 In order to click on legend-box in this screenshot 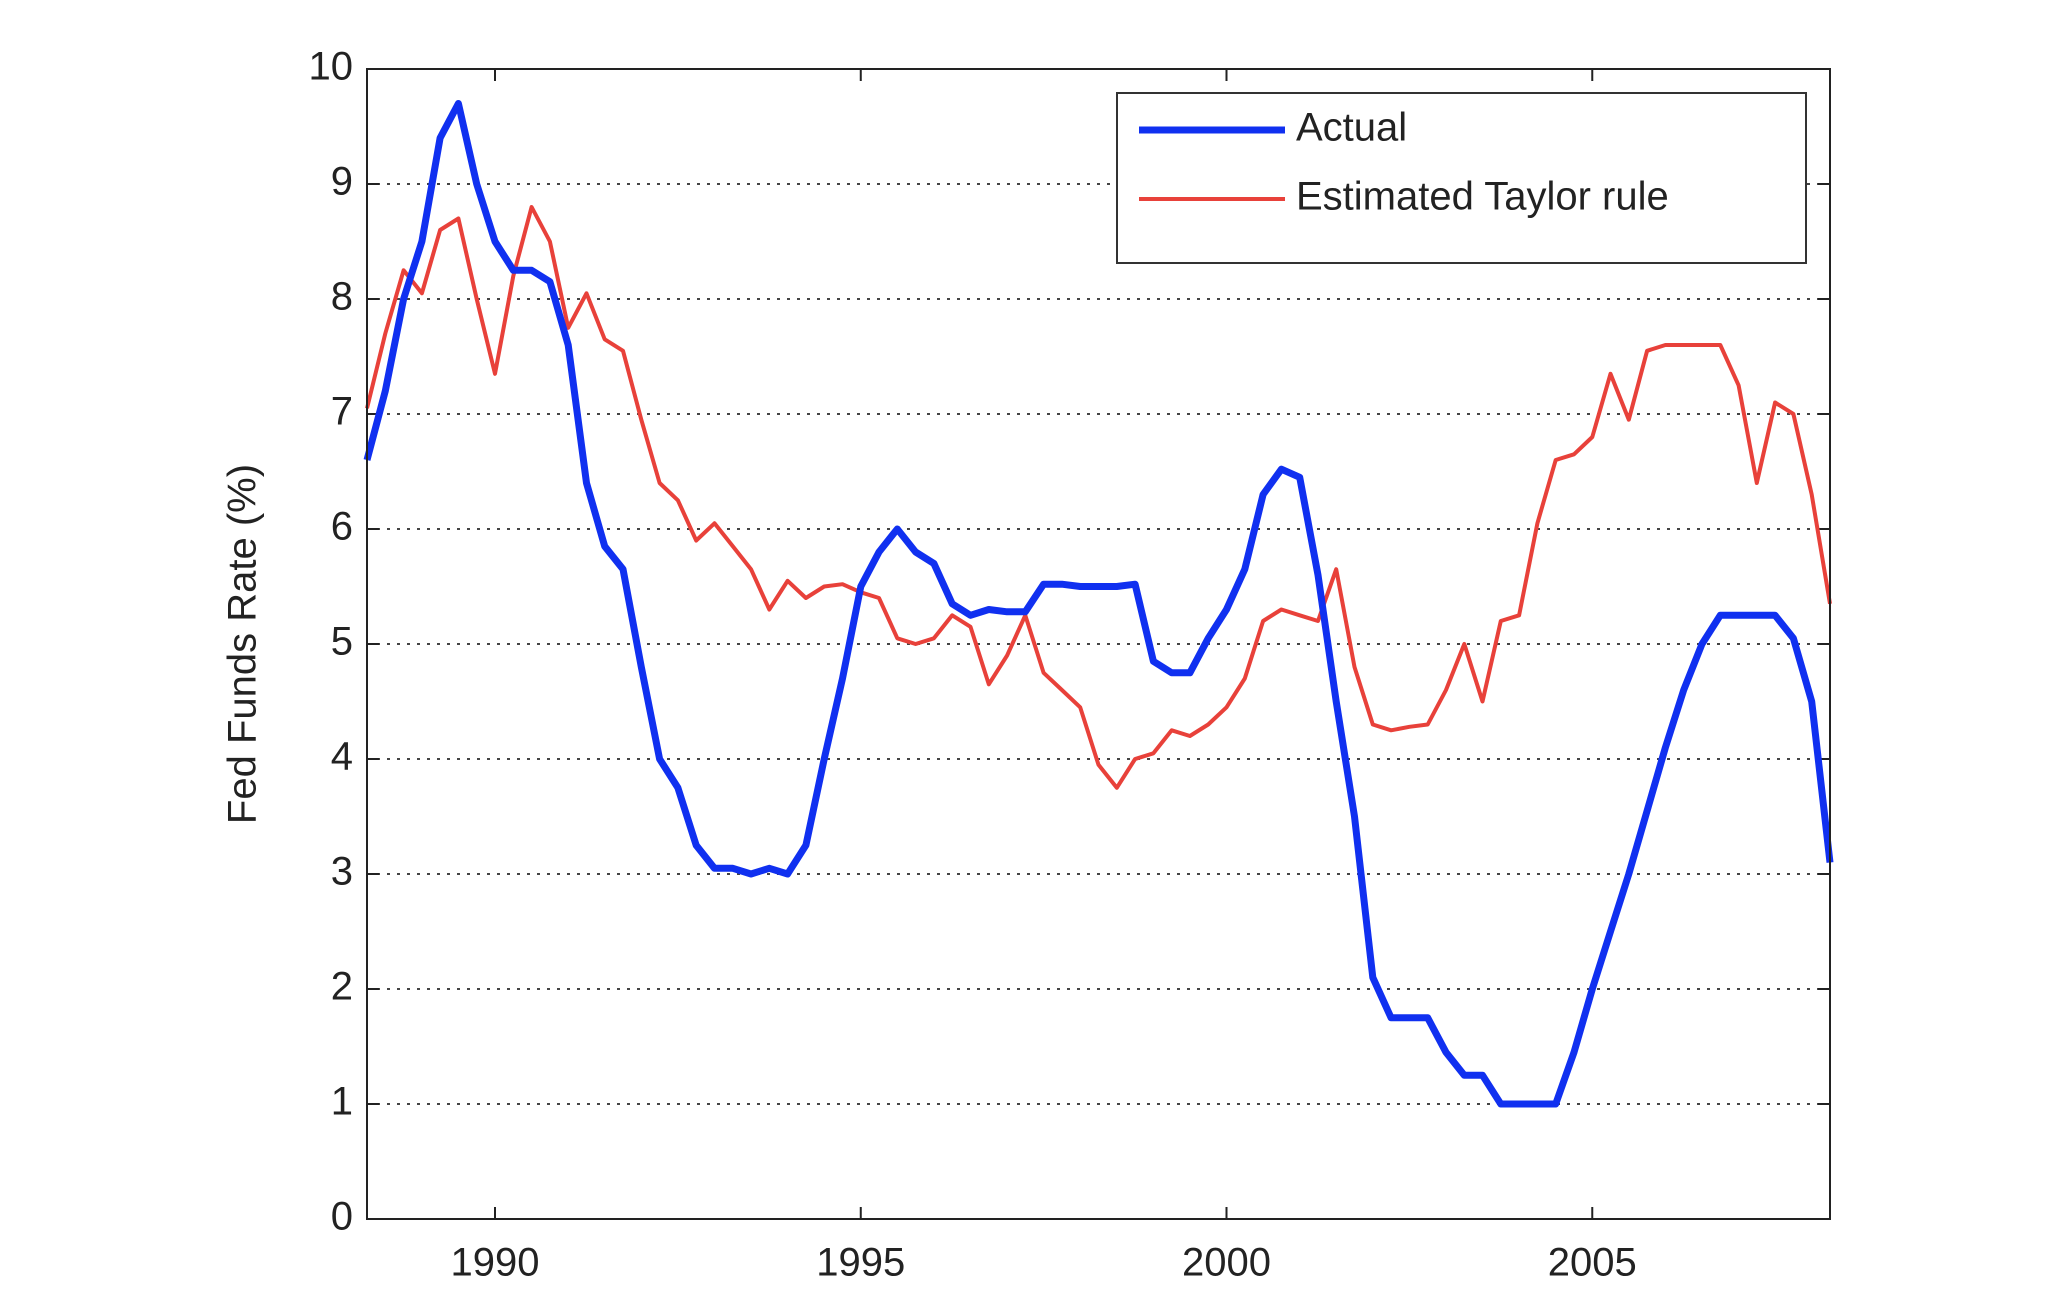, I will do `click(1461, 178)`.